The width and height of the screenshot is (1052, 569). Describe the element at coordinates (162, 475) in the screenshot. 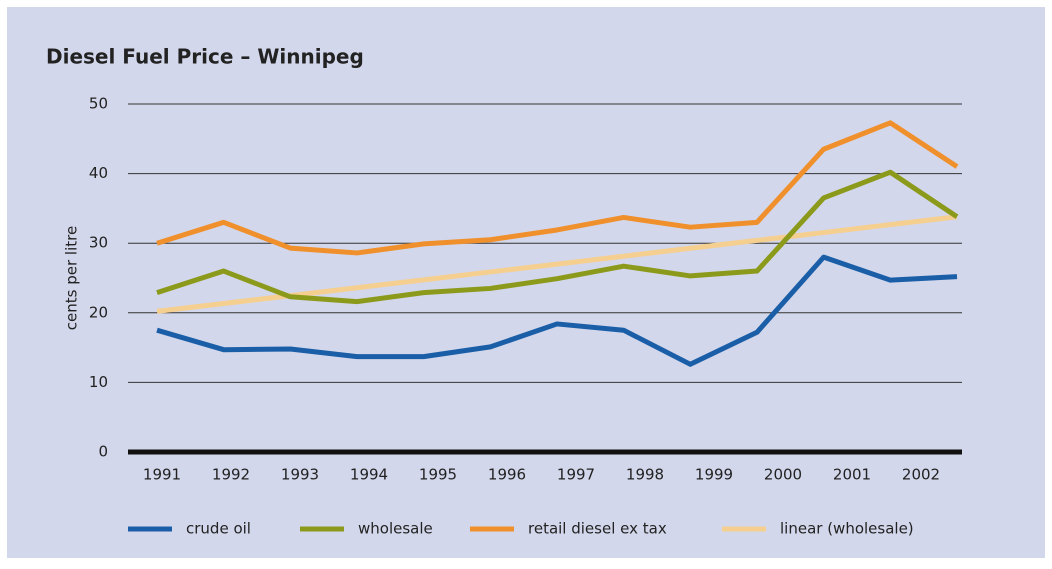

I see `x-tick-label: 1991` at that location.